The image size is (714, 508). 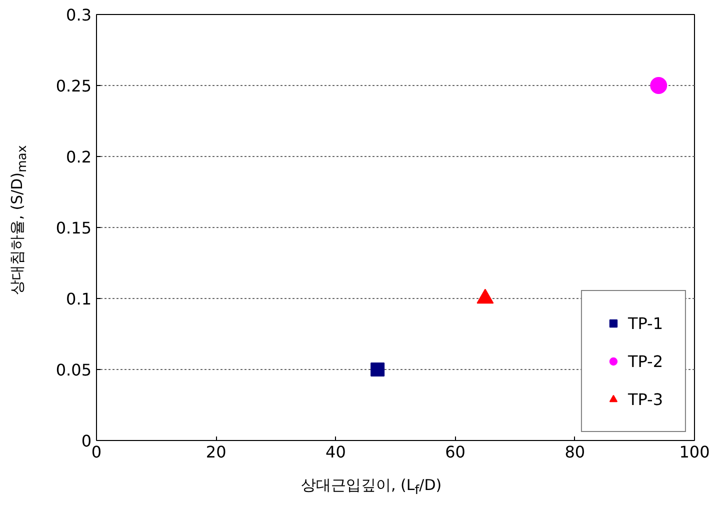 I want to click on x-tick-label: 20, so click(x=216, y=452).